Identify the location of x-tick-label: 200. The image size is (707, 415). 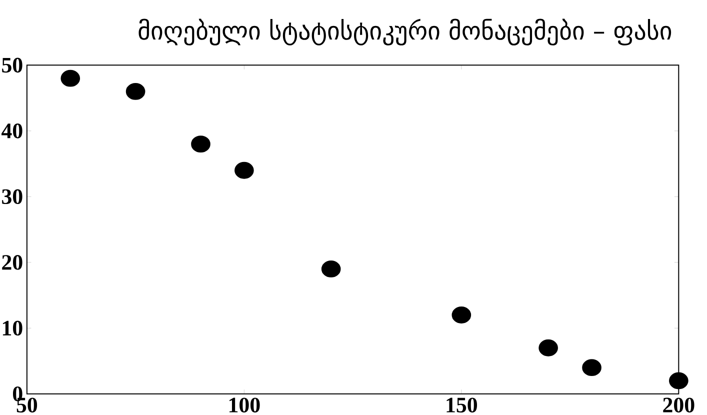
(678, 405).